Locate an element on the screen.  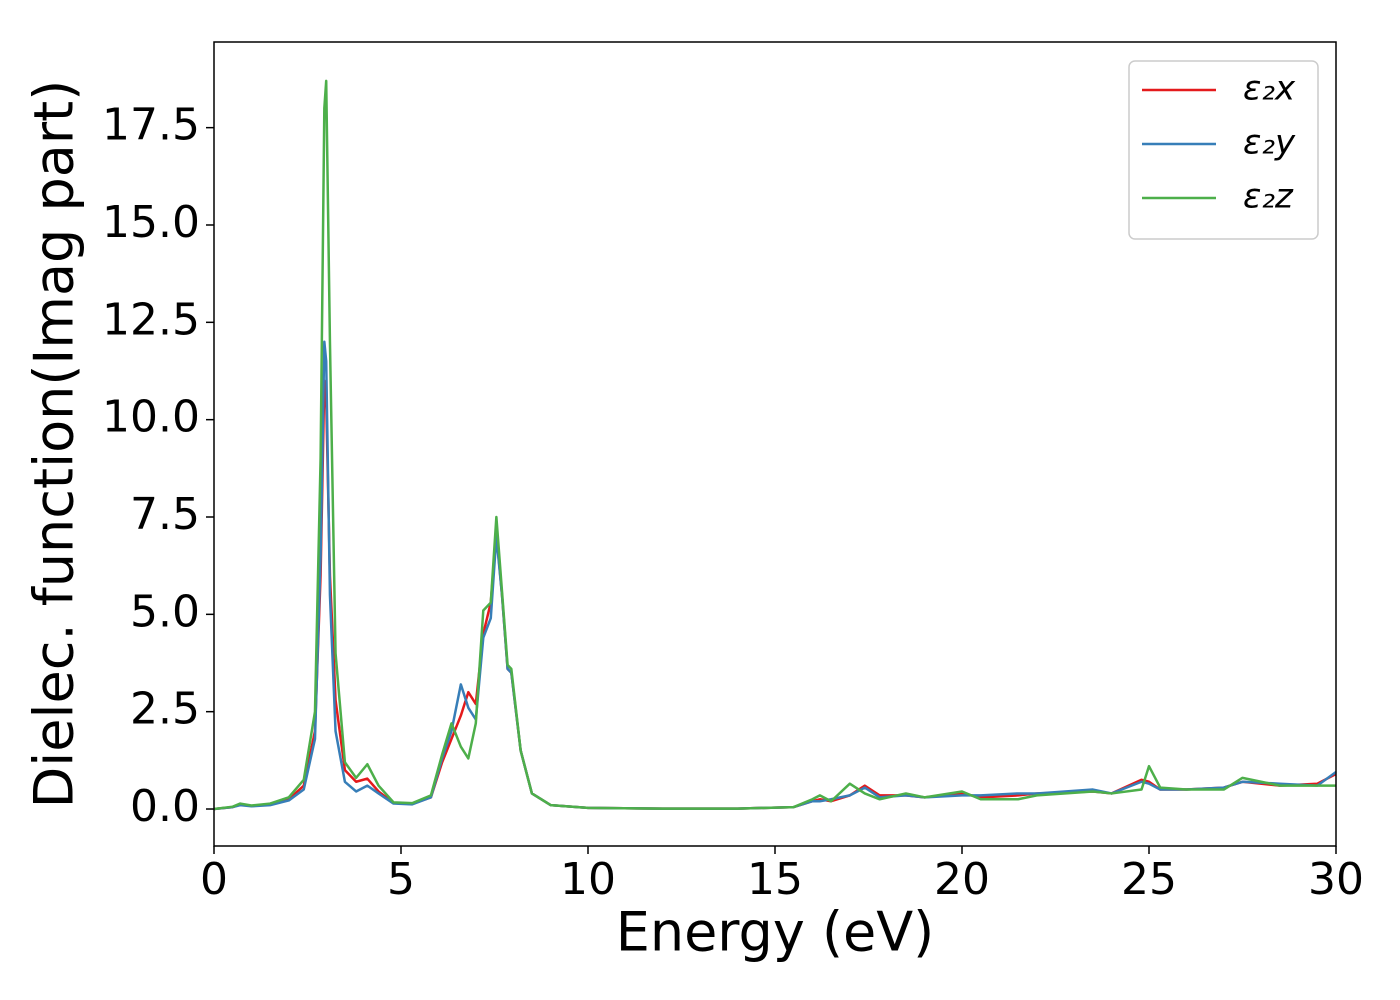
legend-label: ε₂z is located at coordinates (1268, 197).